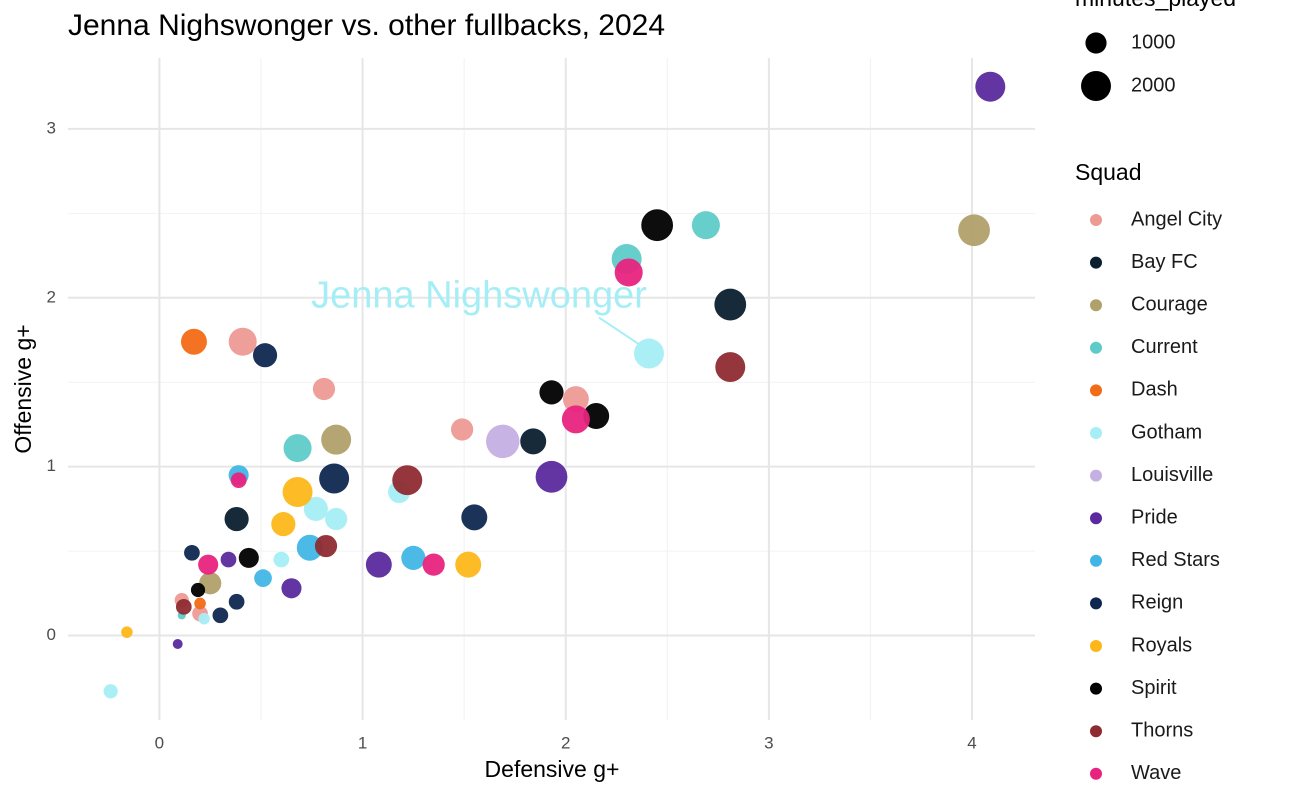  What do you see at coordinates (1172, 475) in the screenshot?
I see `legend-label: Louisville` at bounding box center [1172, 475].